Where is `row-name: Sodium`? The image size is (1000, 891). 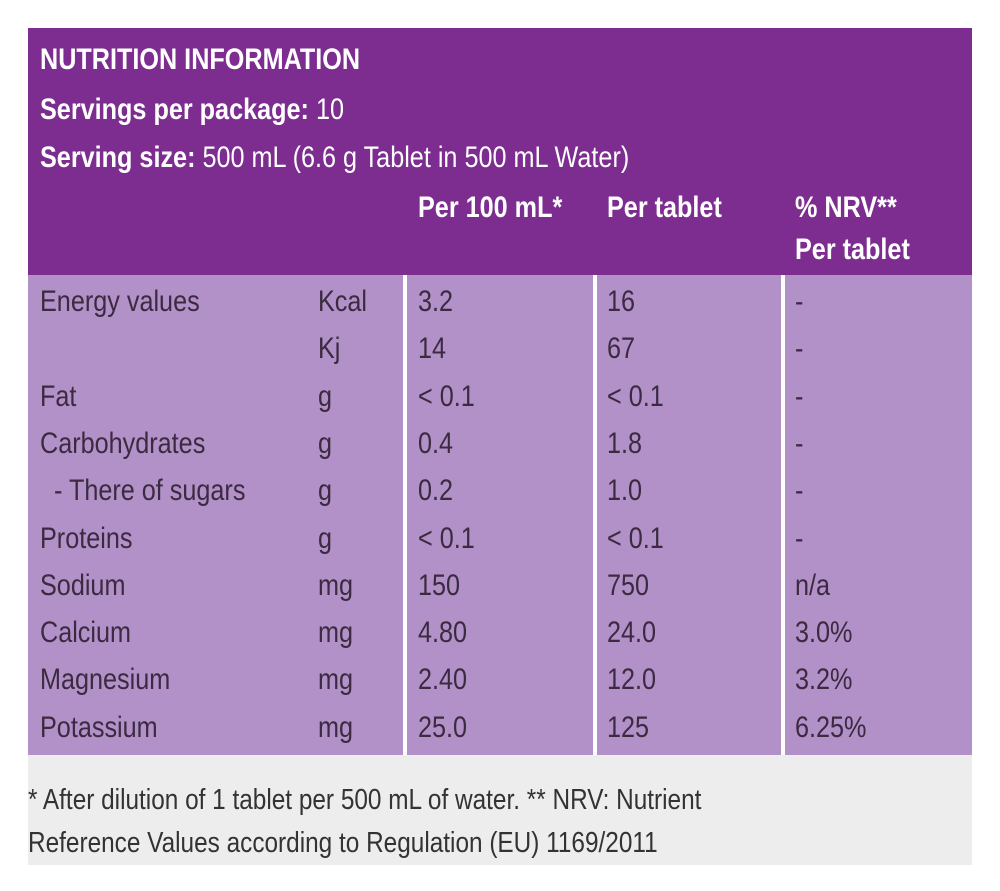
row-name: Sodium is located at coordinates (83, 585).